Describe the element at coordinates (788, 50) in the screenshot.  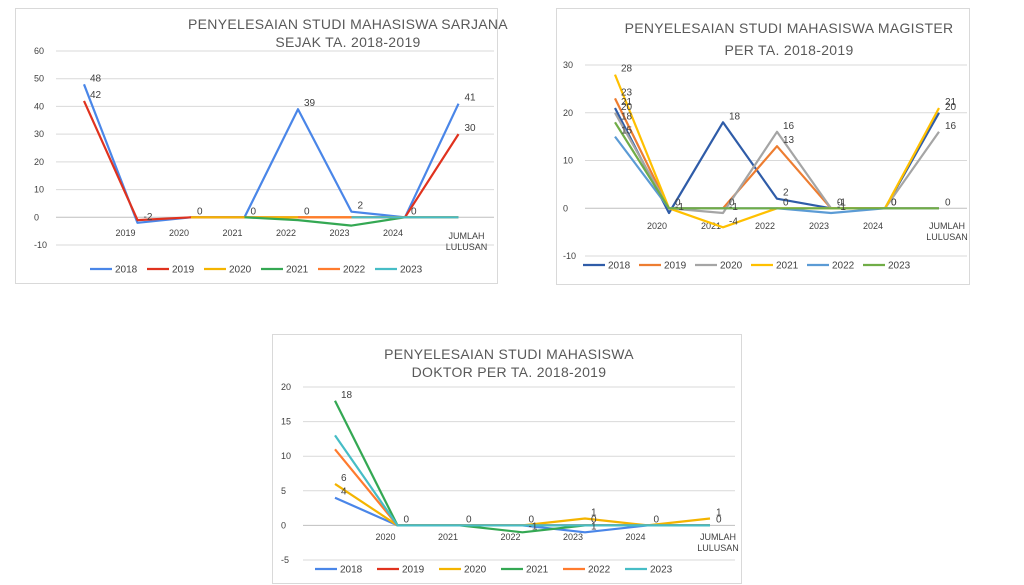
I see `chart-title-line: PER TA. 2018-2019` at that location.